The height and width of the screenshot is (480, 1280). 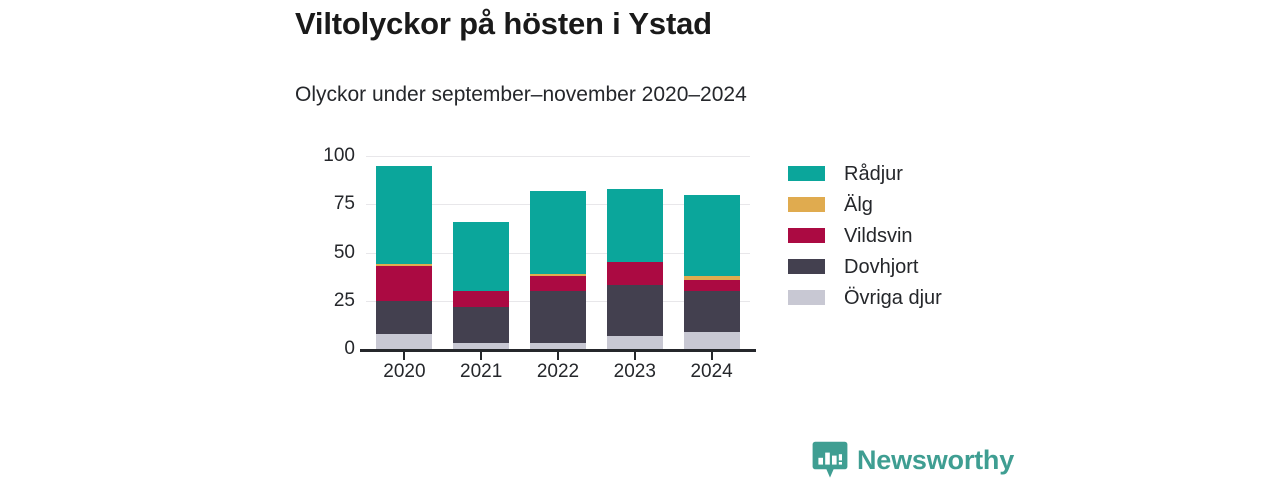 I want to click on plot-area: 0 25 50 75 100, so click(x=536, y=252).